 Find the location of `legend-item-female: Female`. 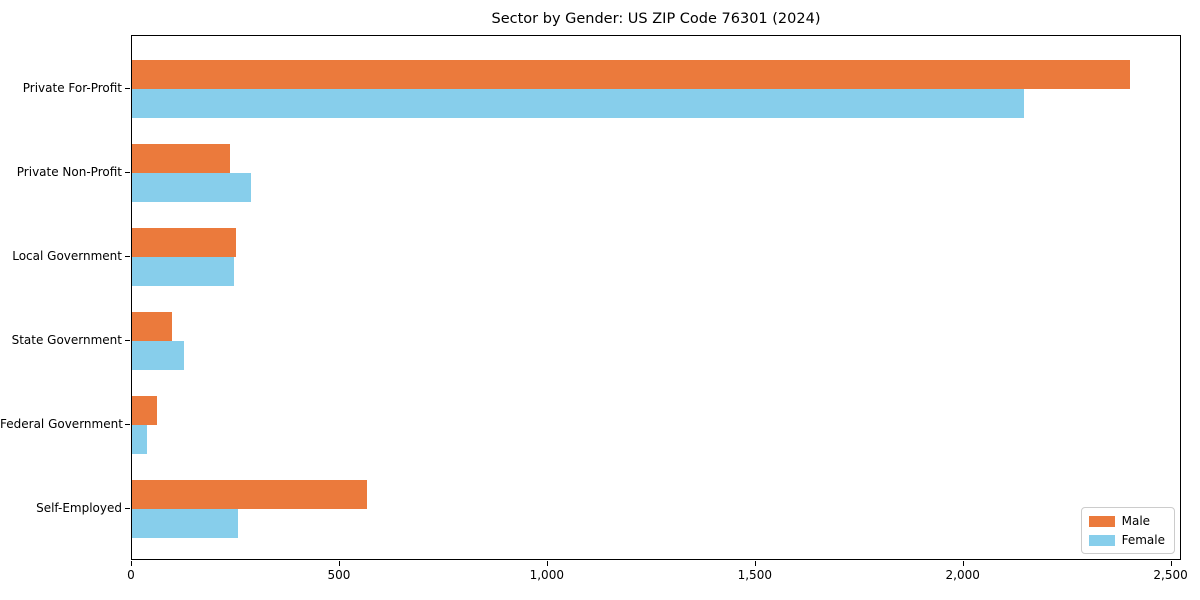

legend-item-female: Female is located at coordinates (1126, 540).